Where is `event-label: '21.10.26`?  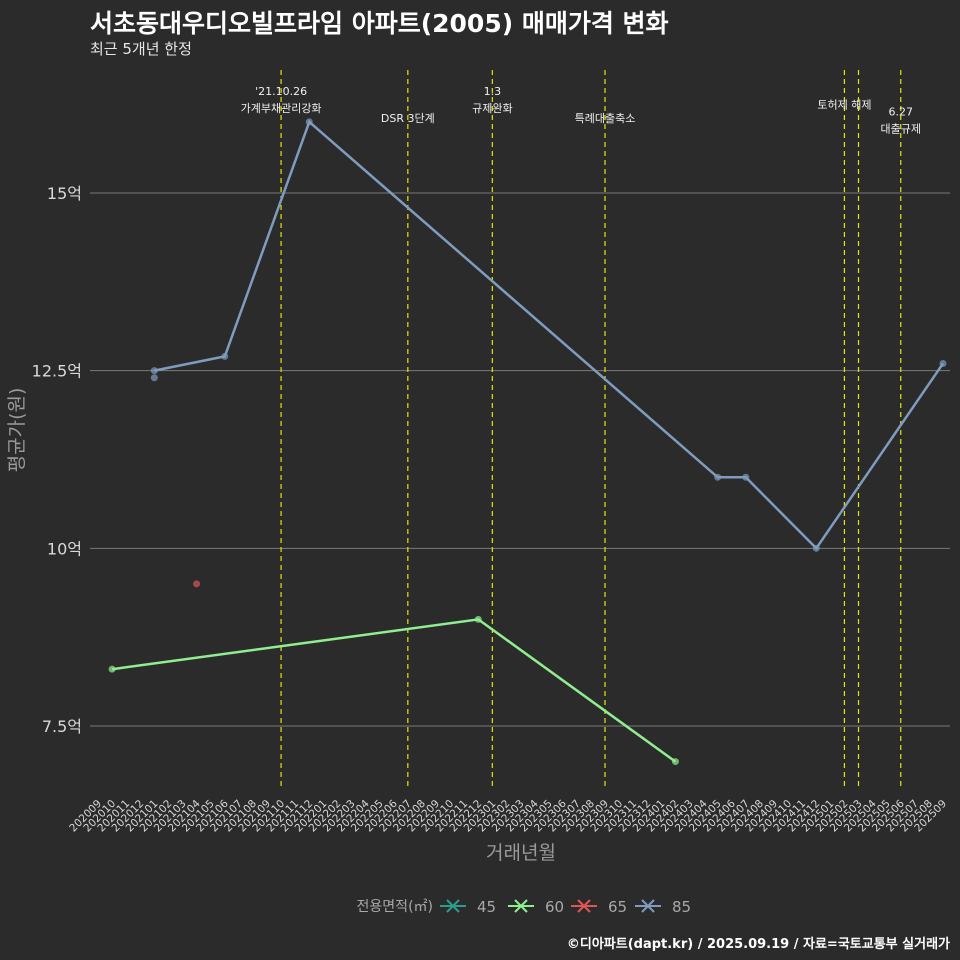
event-label: '21.10.26 is located at coordinates (281, 91).